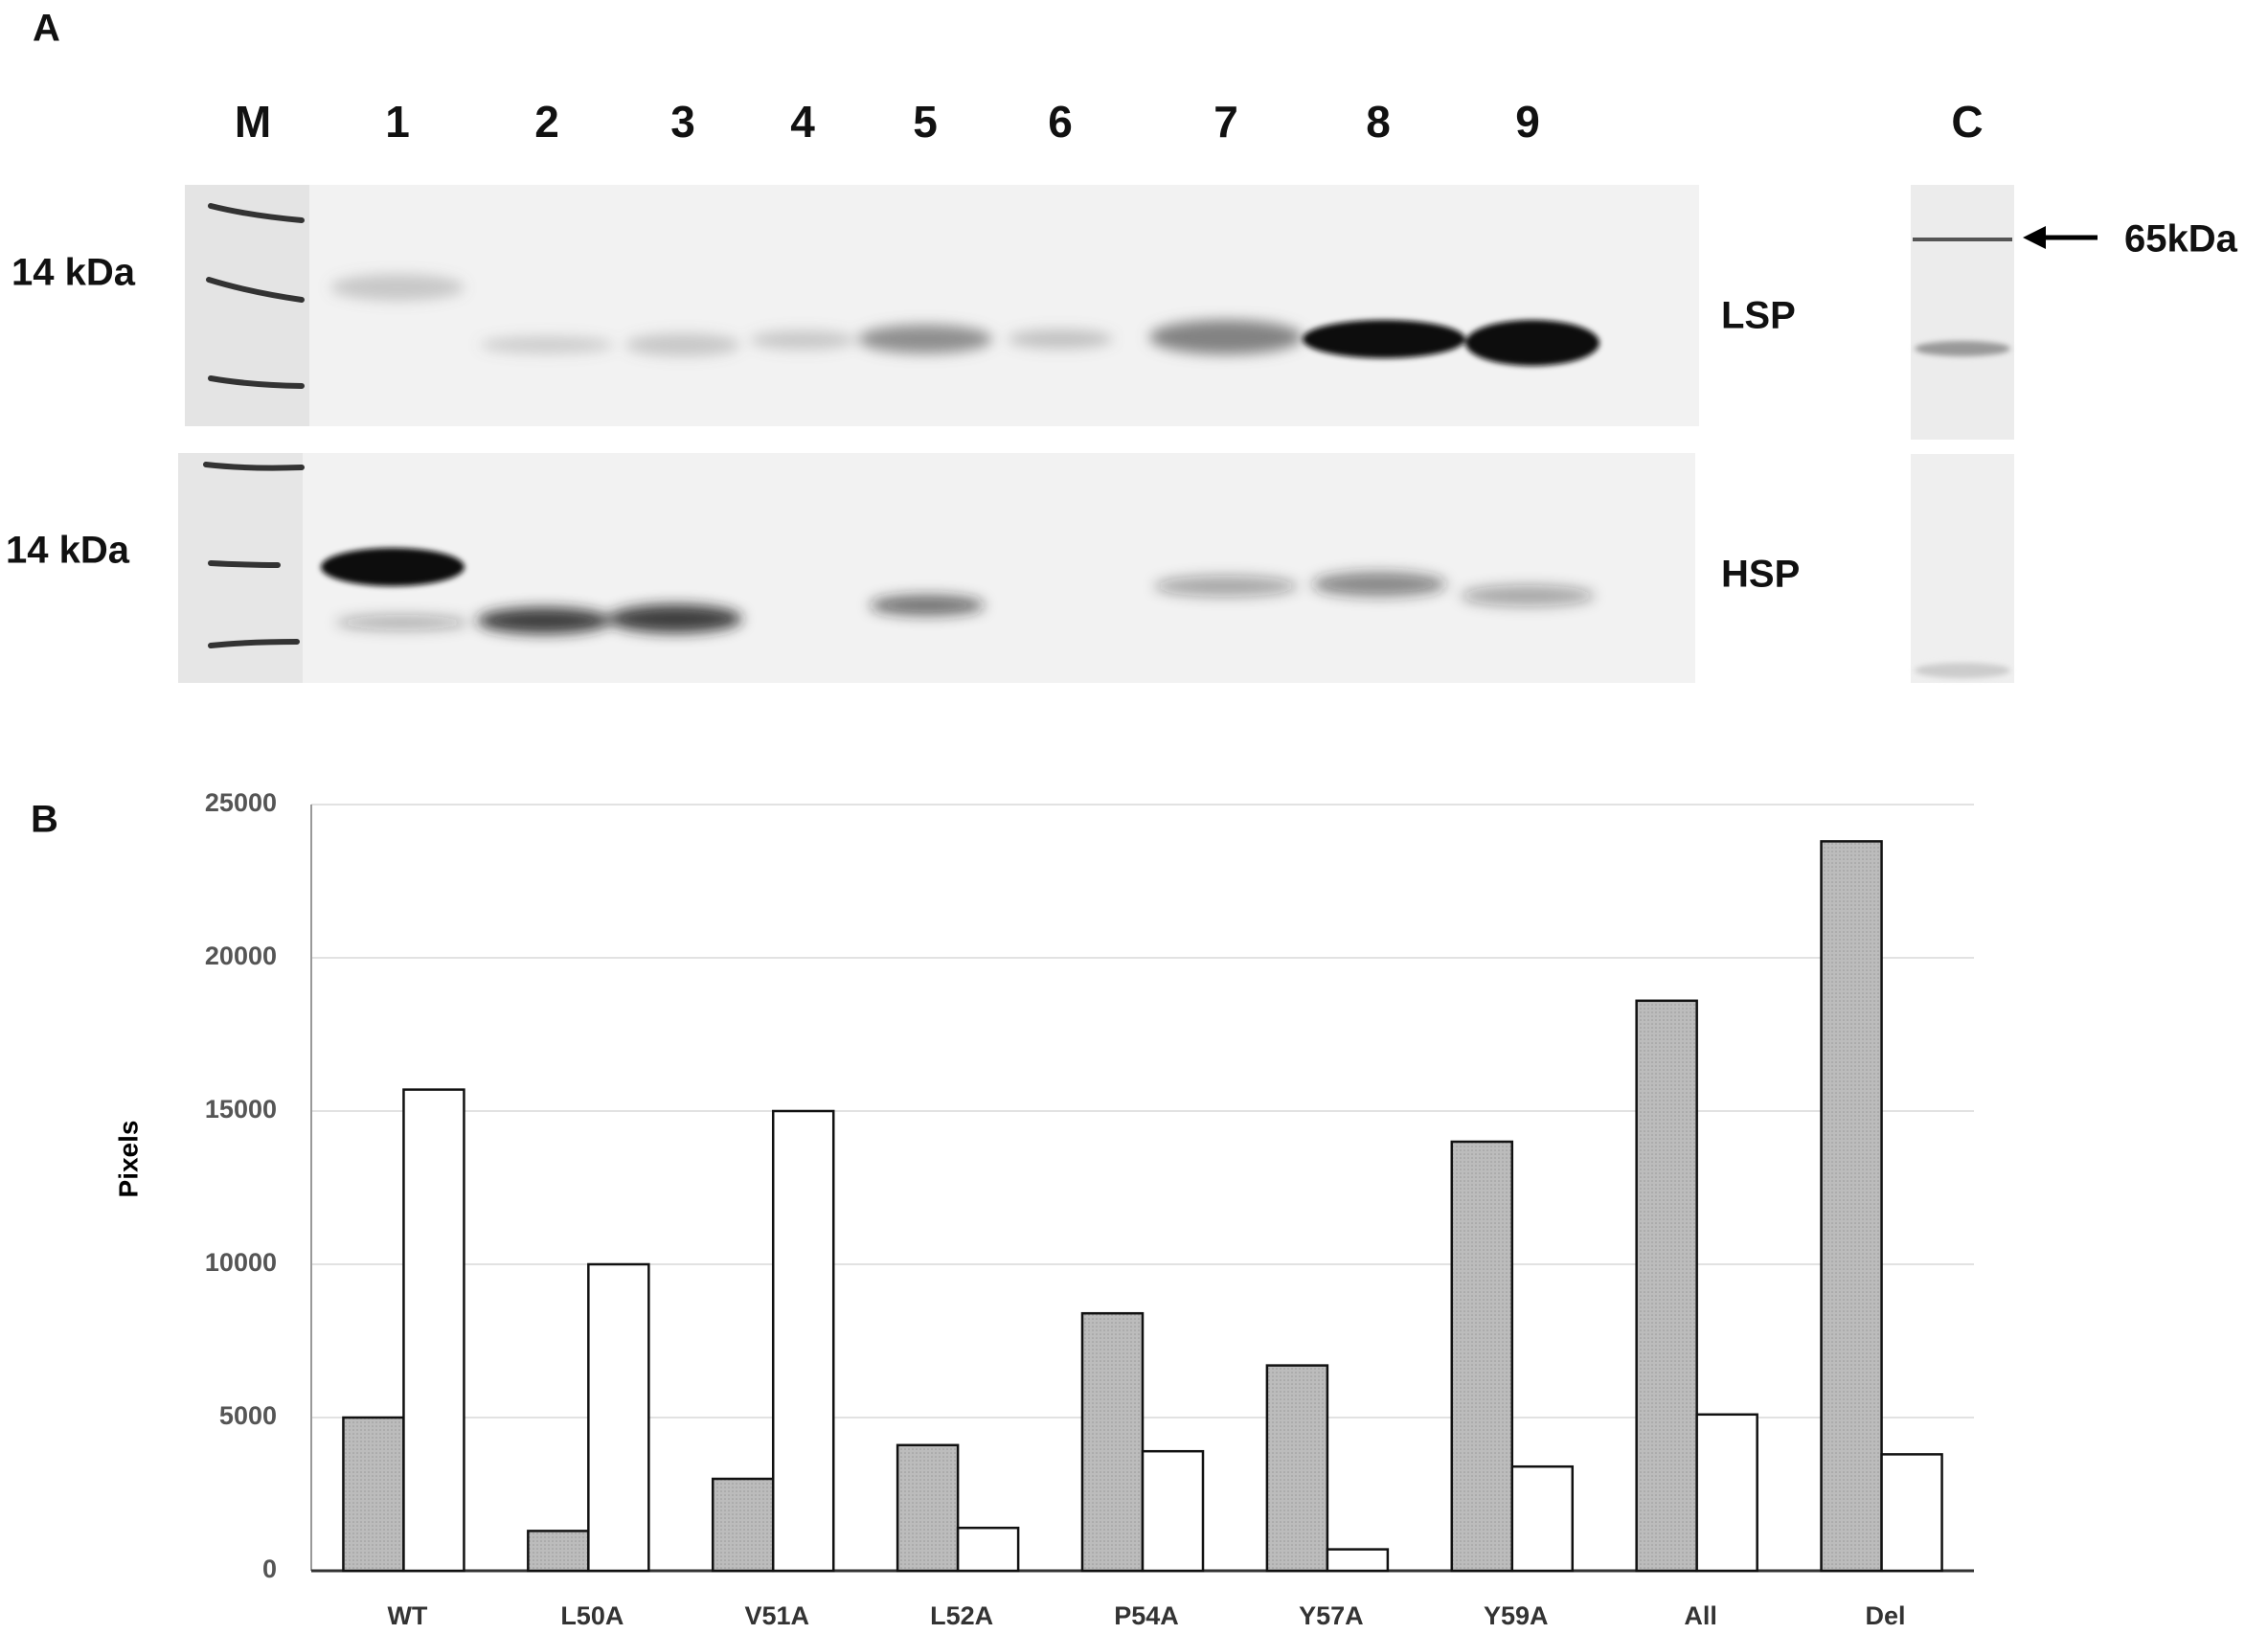 This screenshot has width=2268, height=1634. Describe the element at coordinates (592, 1615) in the screenshot. I see `x-tick-label: L50A` at that location.